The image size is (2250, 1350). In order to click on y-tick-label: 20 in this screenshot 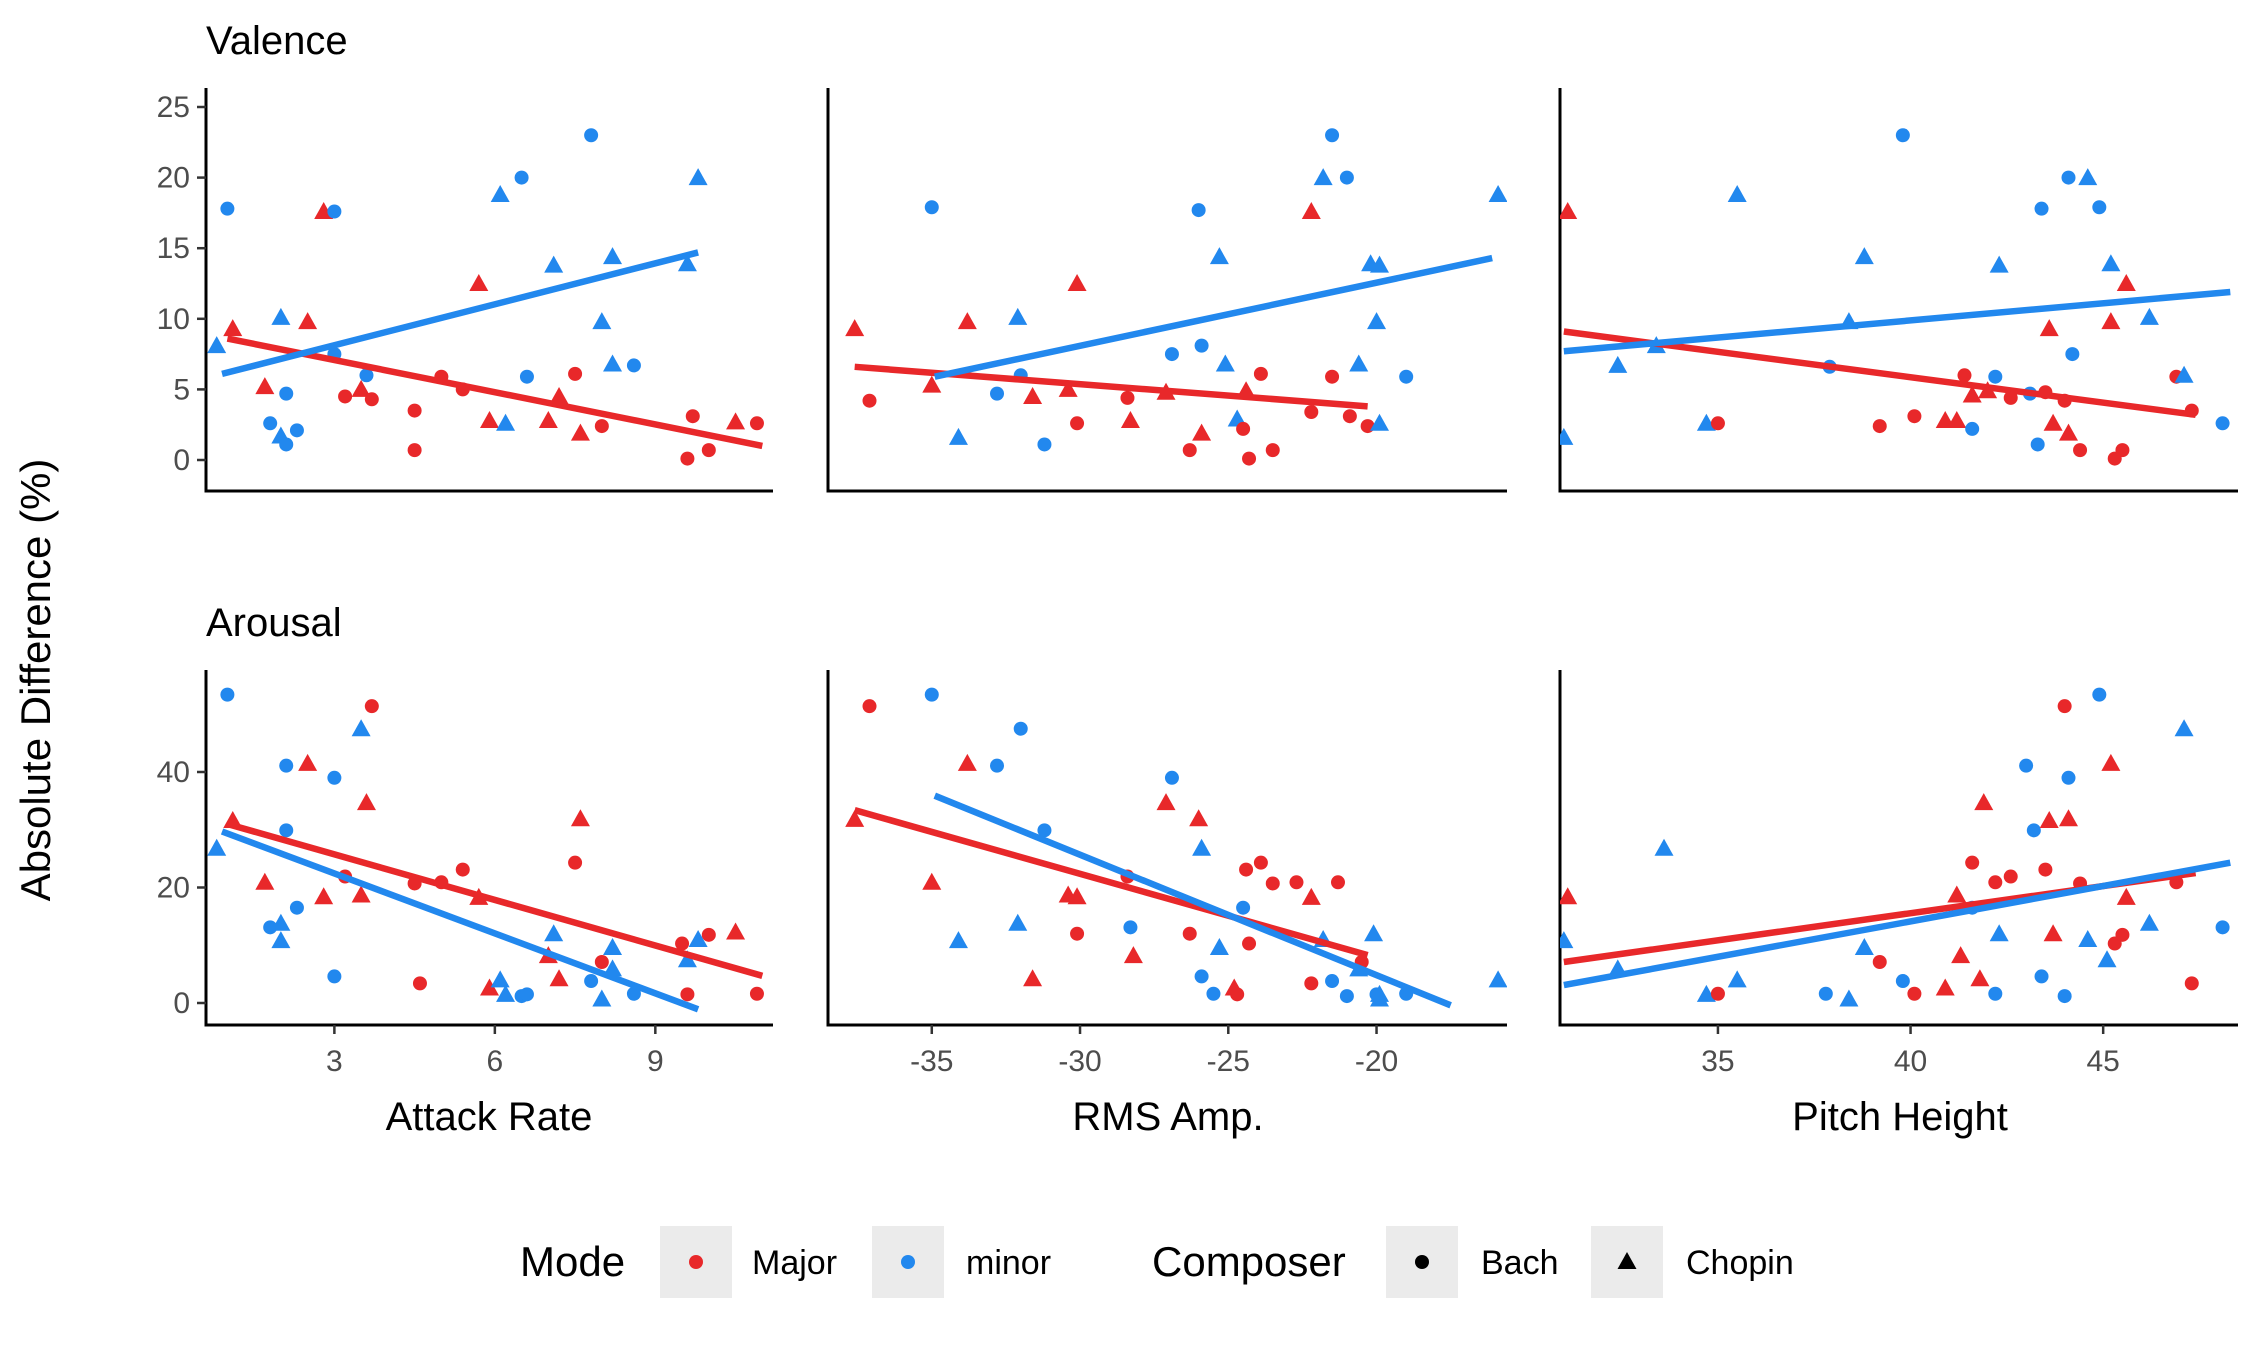, I will do `click(173, 178)`.